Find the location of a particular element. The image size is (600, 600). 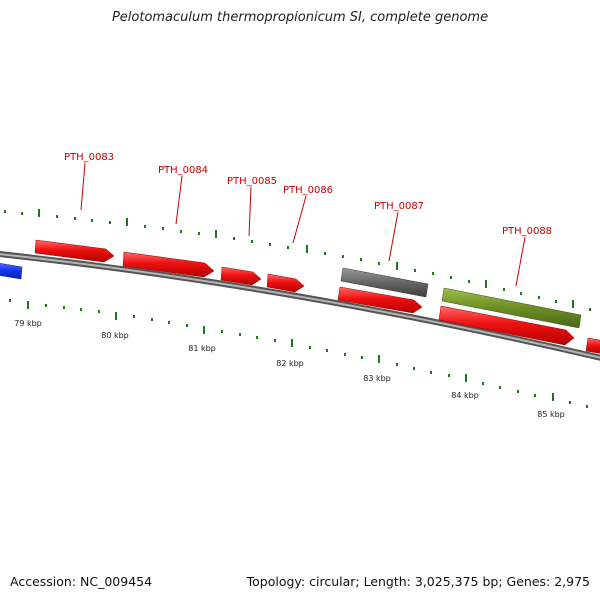

outer-strand-genes is located at coordinates (308, 284).